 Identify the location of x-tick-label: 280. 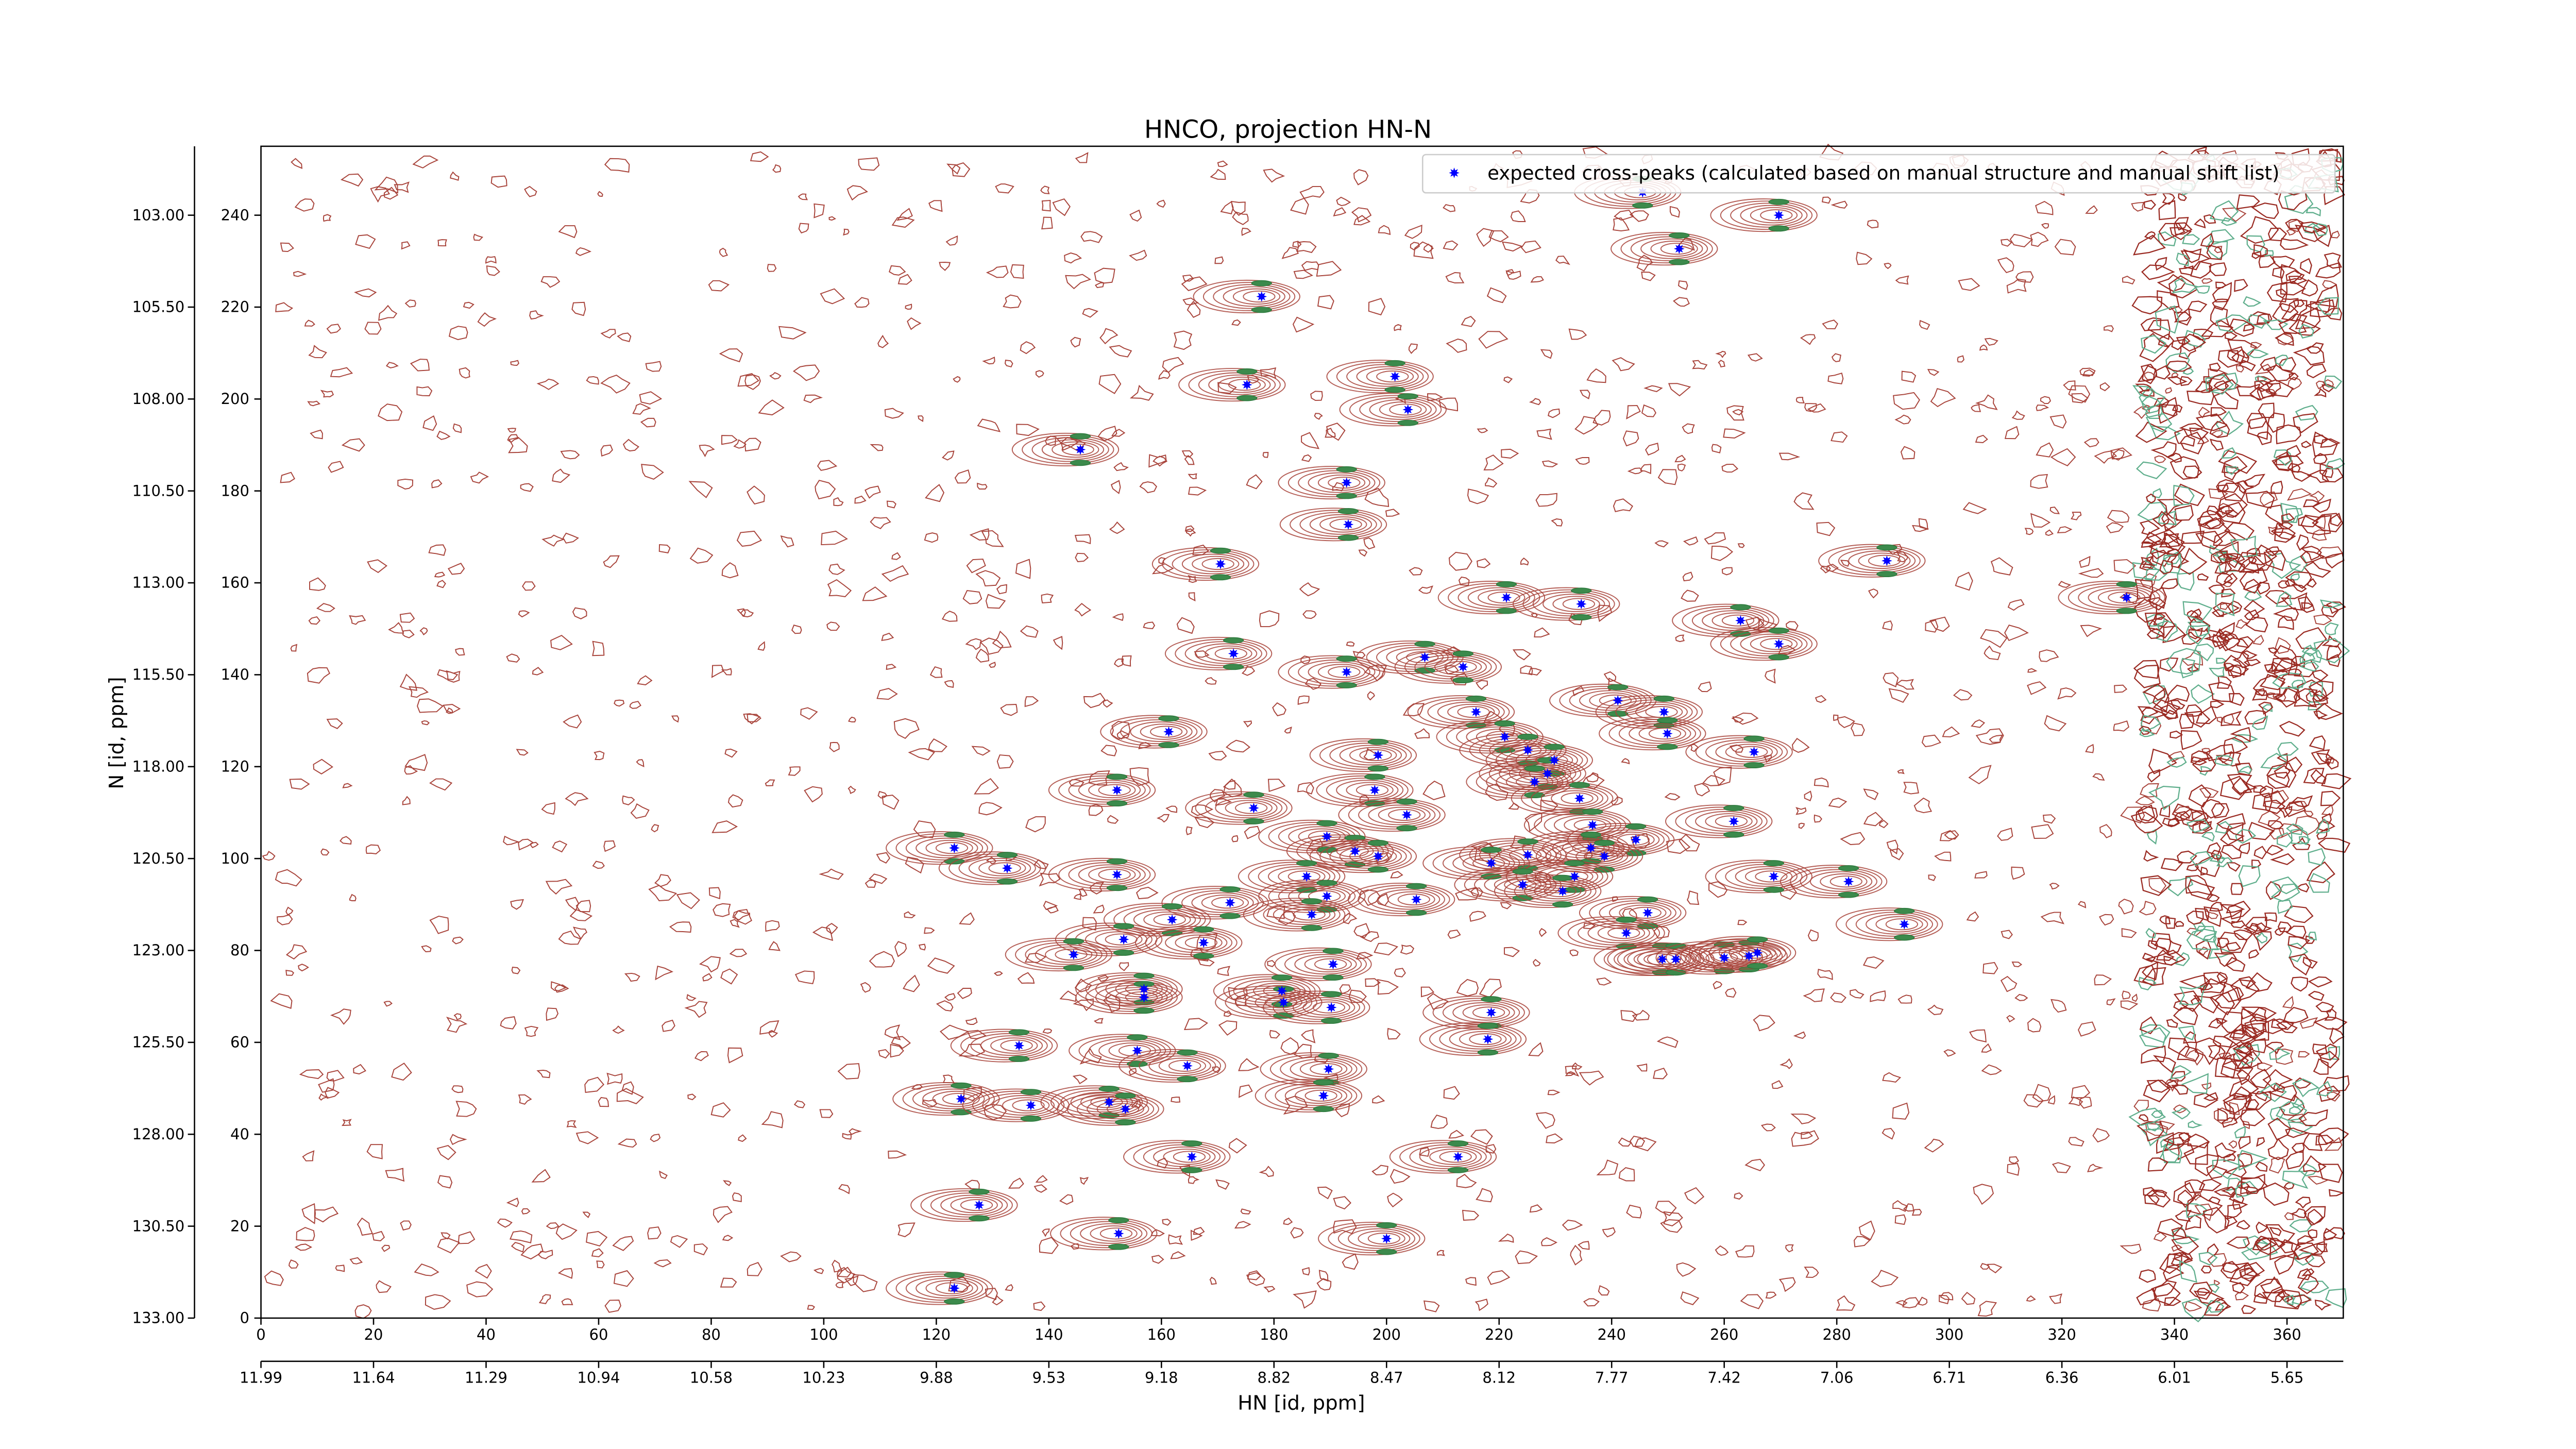
(1836, 1334).